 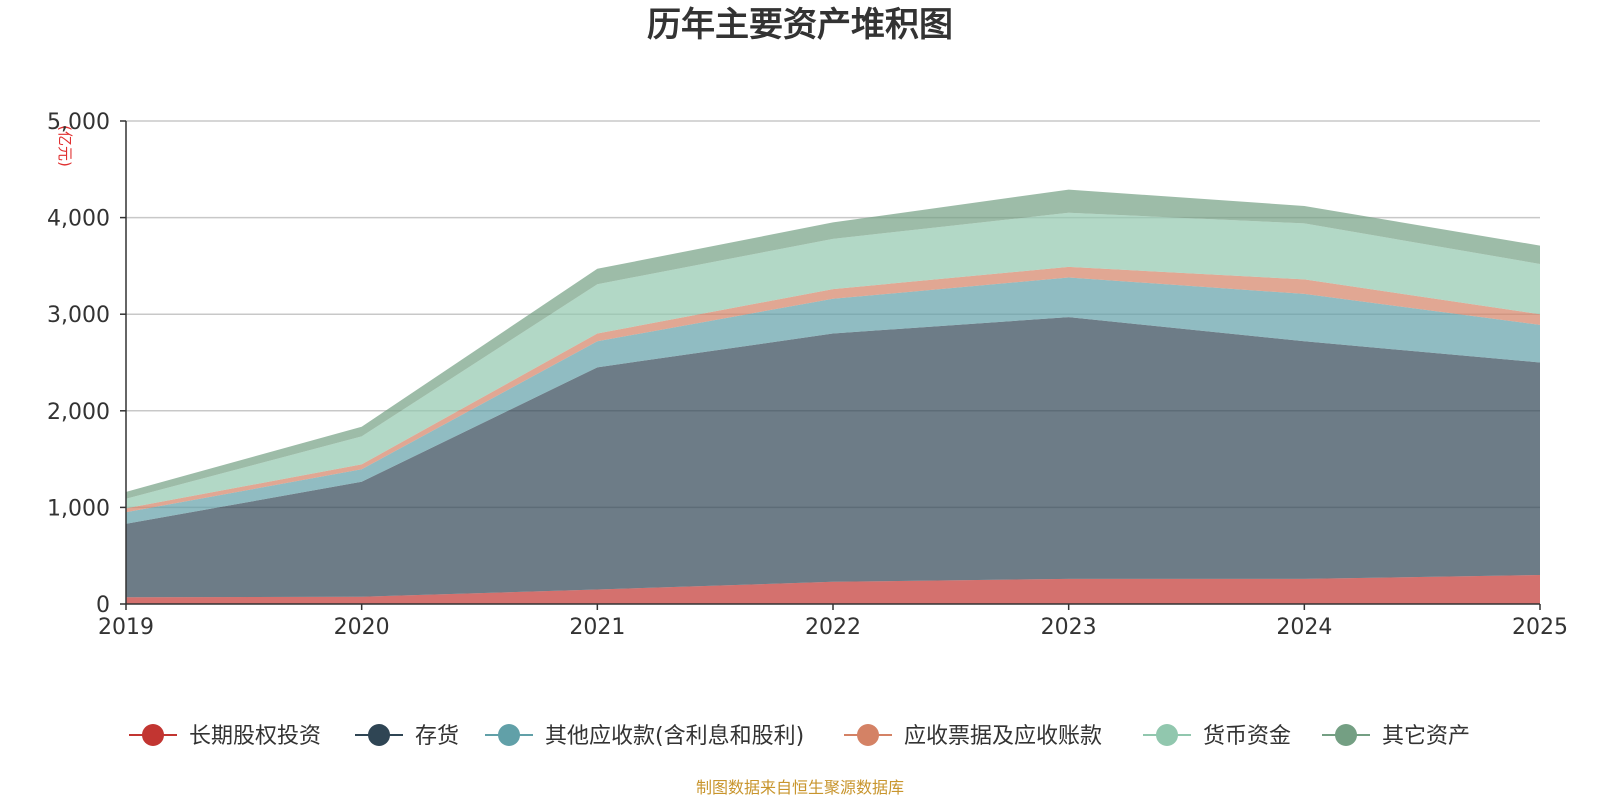 What do you see at coordinates (78, 219) in the screenshot?
I see `y-tick-label: 4,000` at bounding box center [78, 219].